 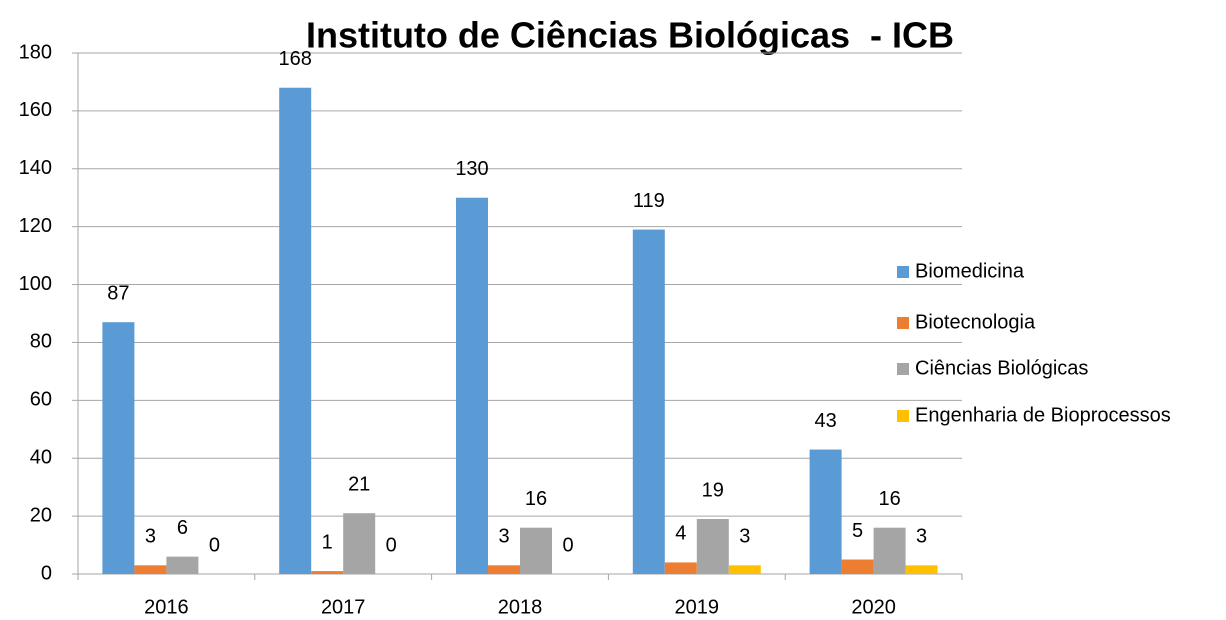 I want to click on legend-label: Biotecnologia, so click(x=975, y=322).